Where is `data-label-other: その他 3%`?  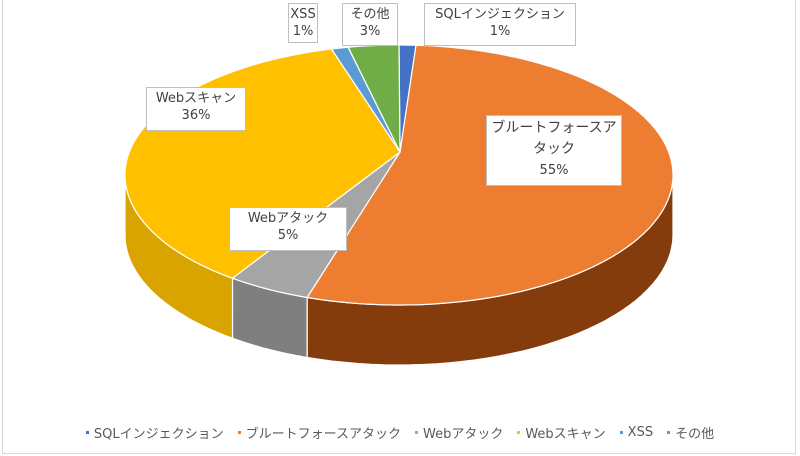
data-label-other: その他 3% is located at coordinates (370, 24).